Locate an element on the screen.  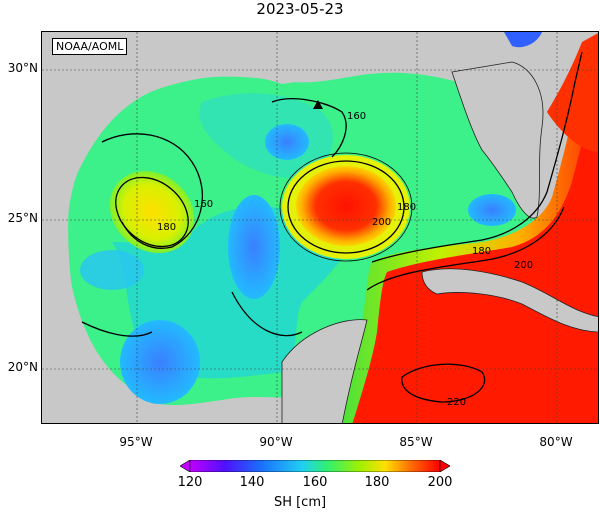
lon-label-95: 95°W is located at coordinates (136, 442).